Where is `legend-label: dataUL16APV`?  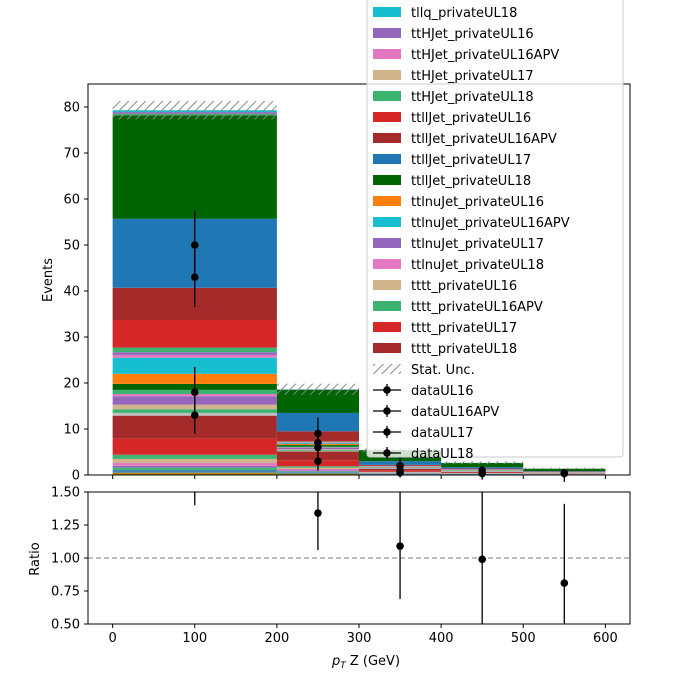
legend-label: dataUL16APV is located at coordinates (455, 412).